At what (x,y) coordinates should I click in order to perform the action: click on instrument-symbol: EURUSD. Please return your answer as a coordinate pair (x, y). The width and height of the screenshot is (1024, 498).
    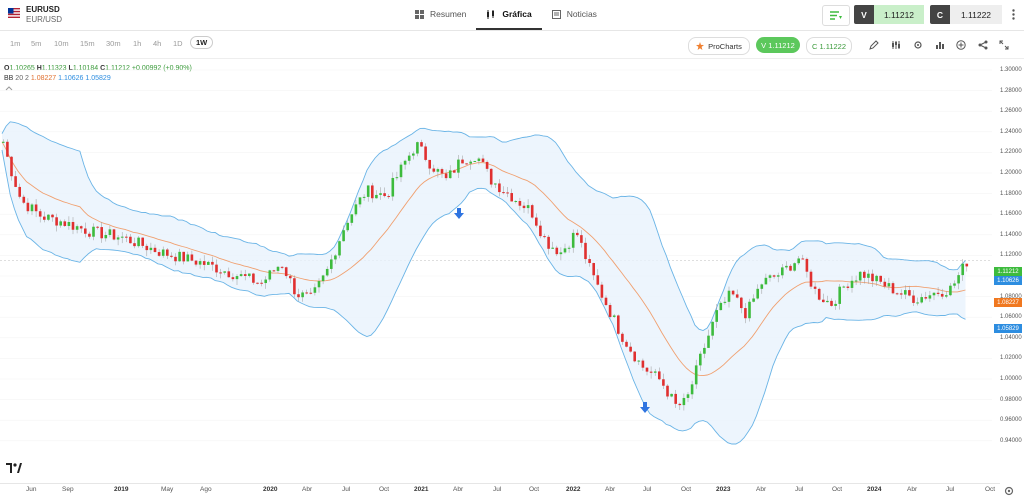
    Looking at the image, I should click on (43, 9).